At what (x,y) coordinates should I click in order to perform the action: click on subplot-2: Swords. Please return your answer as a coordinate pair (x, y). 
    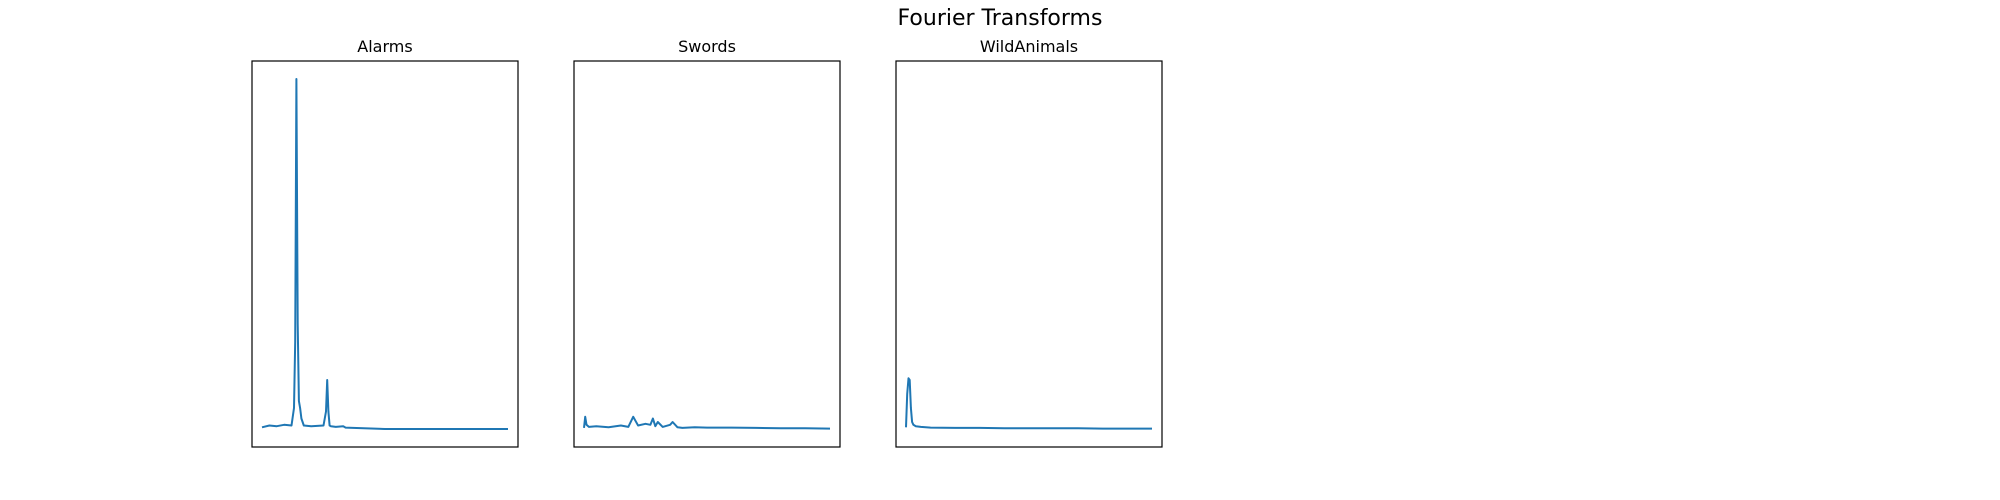
    Looking at the image, I should click on (707, 242).